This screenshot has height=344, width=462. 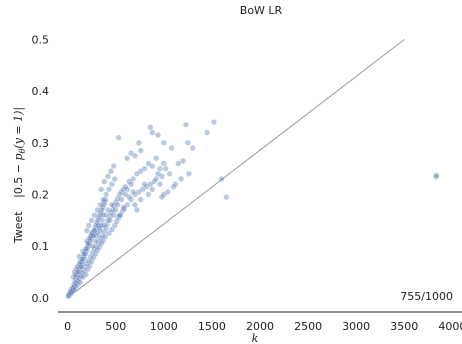 I want to click on x-tick-label: 1500, so click(x=212, y=326).